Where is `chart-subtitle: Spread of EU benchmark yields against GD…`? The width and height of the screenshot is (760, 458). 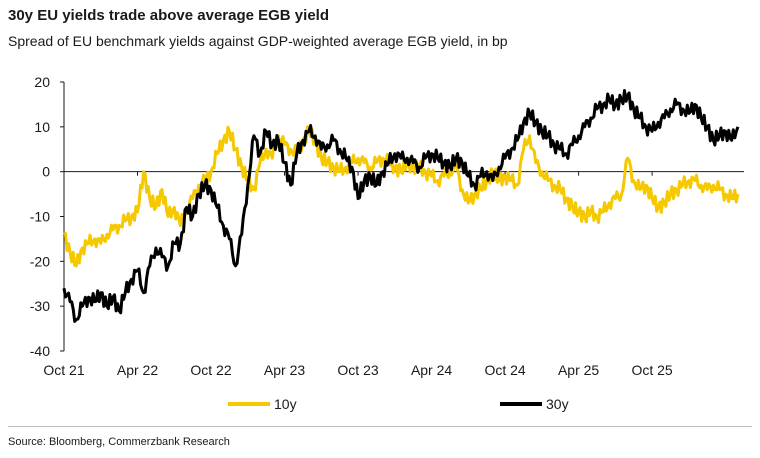 chart-subtitle: Spread of EU benchmark yields against GD… is located at coordinates (258, 41).